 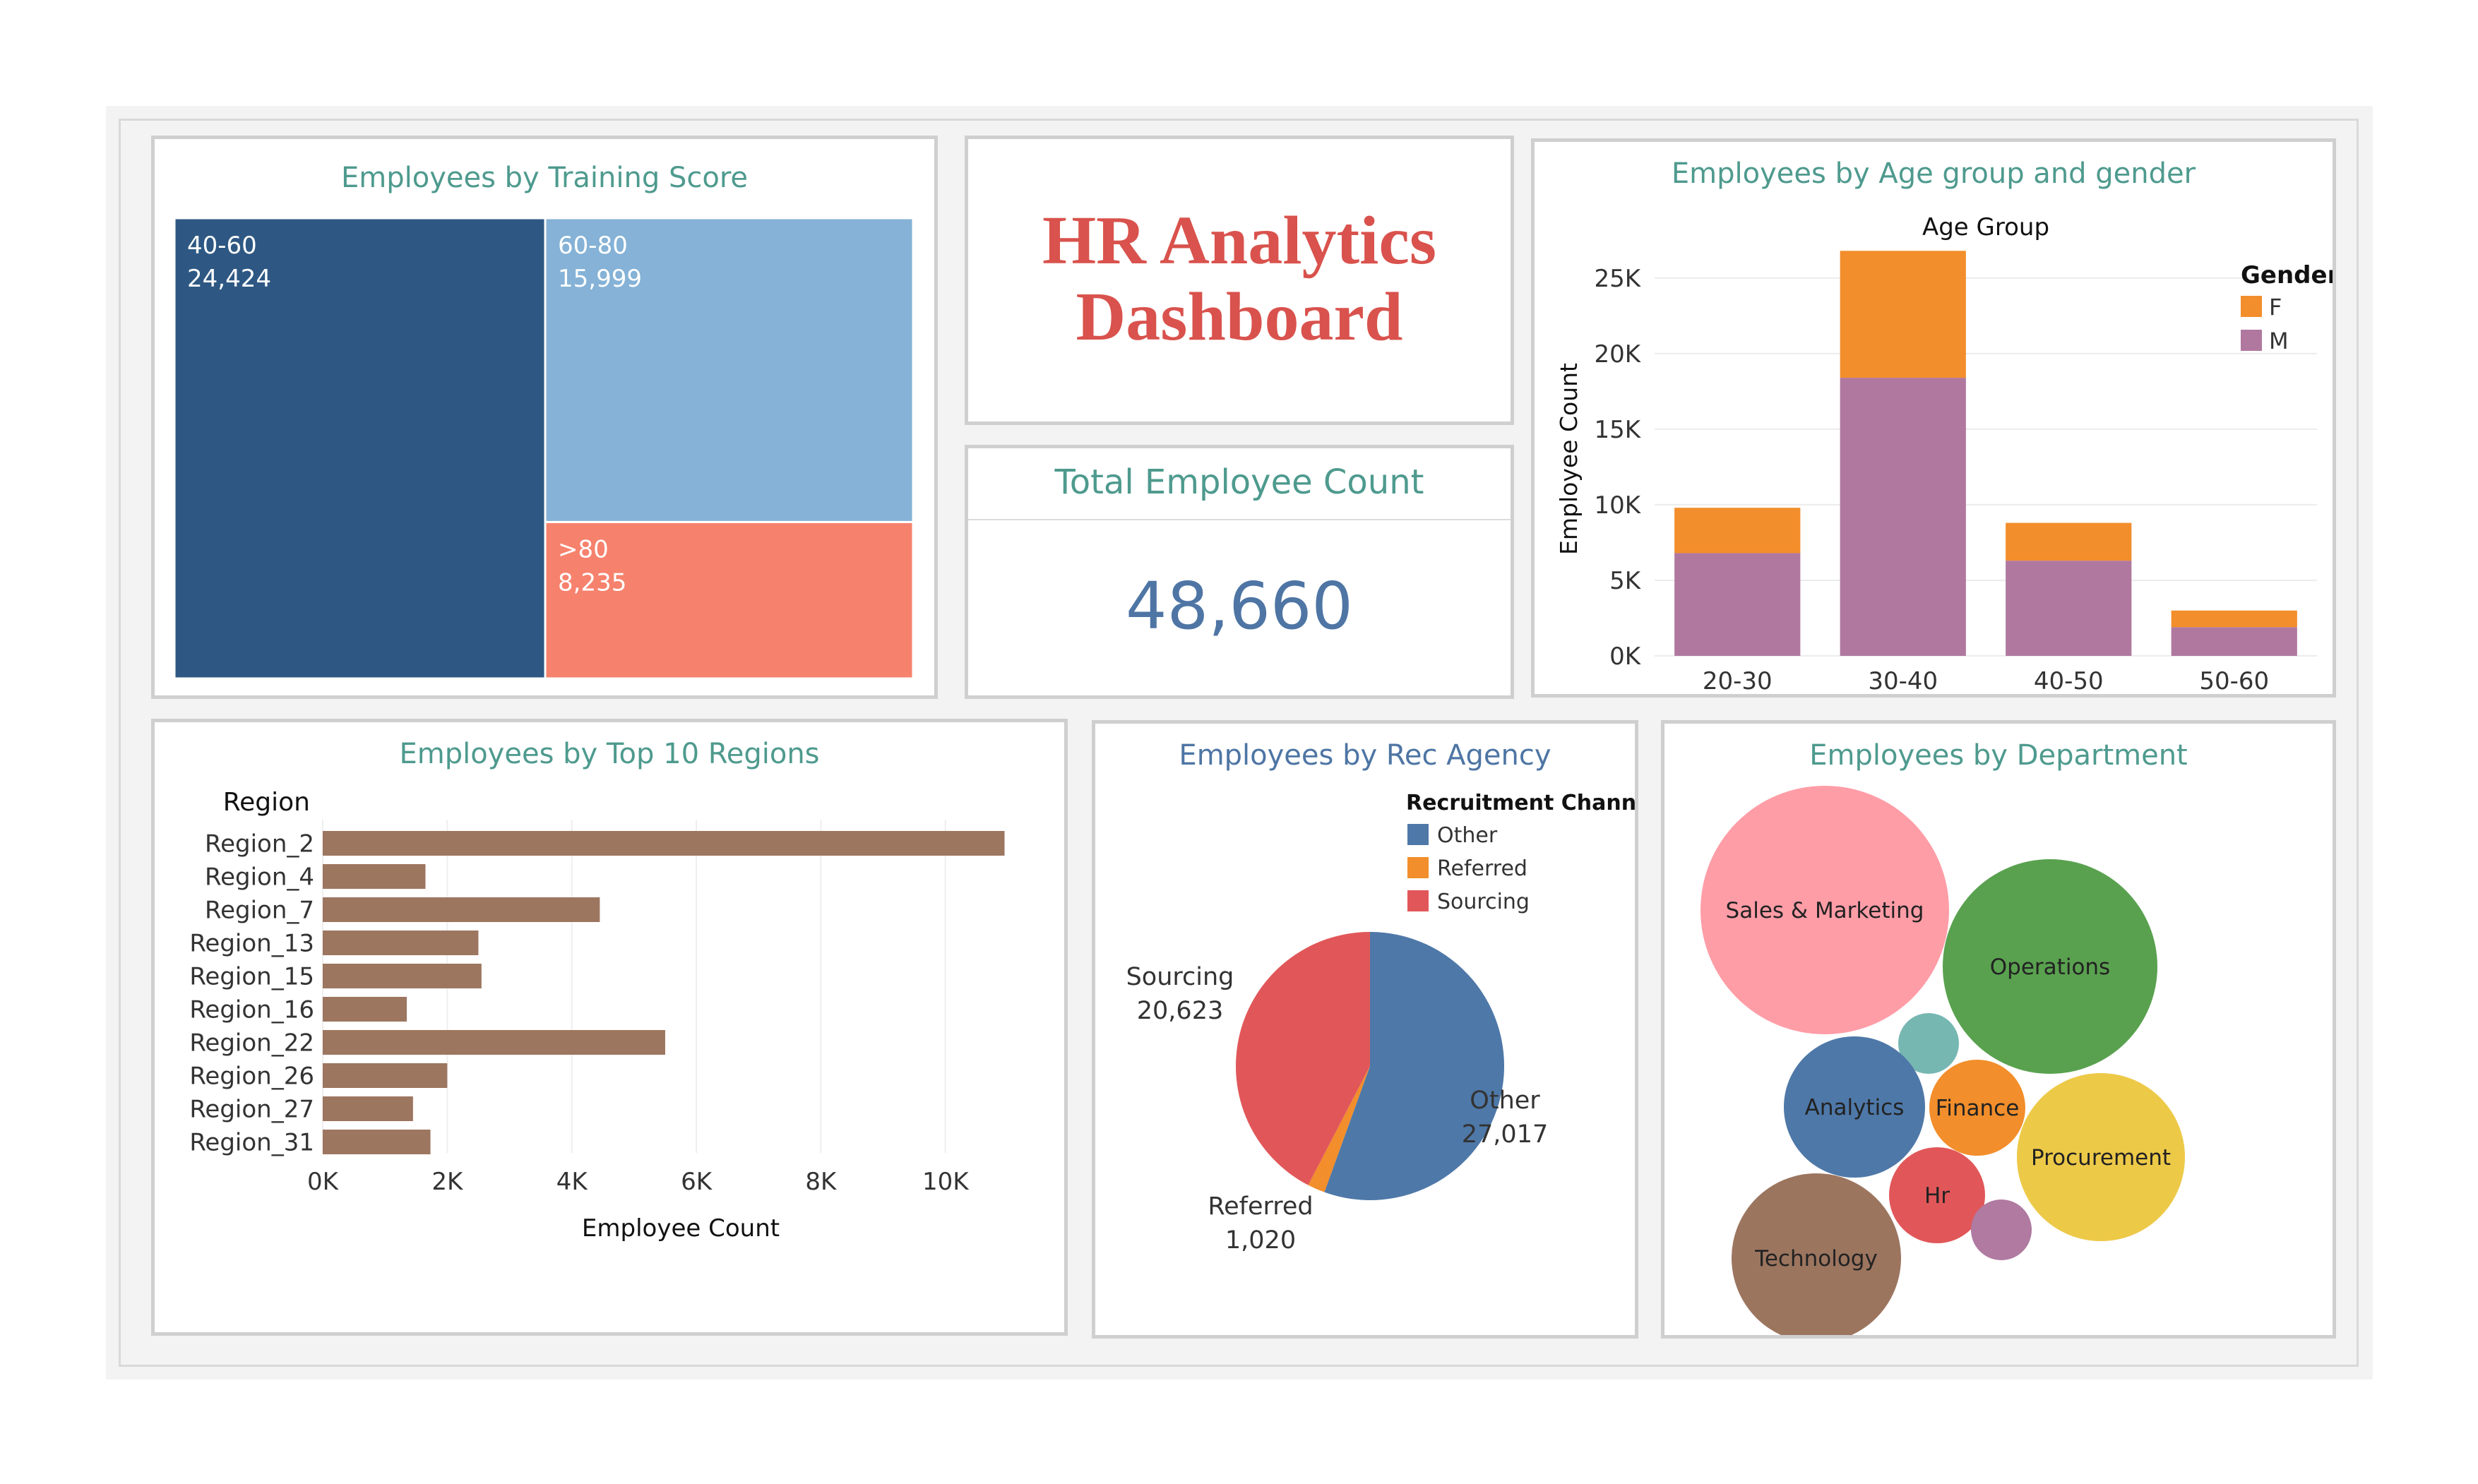 I want to click on x-tick-label: 0K, so click(x=323, y=1182).